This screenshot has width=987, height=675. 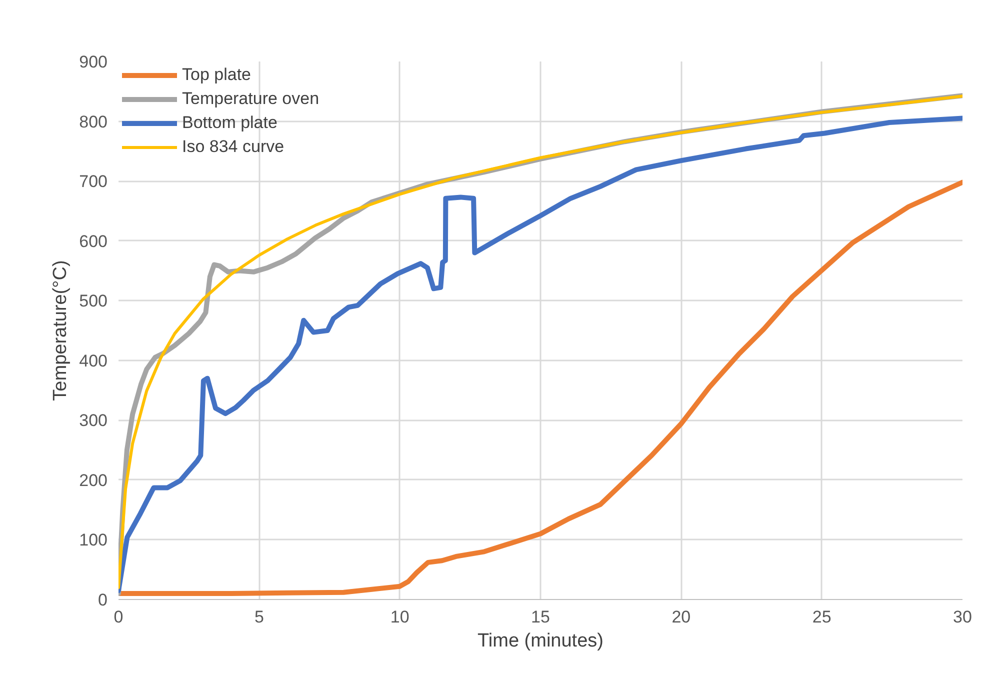 What do you see at coordinates (93, 301) in the screenshot?
I see `y-tick-label: 500` at bounding box center [93, 301].